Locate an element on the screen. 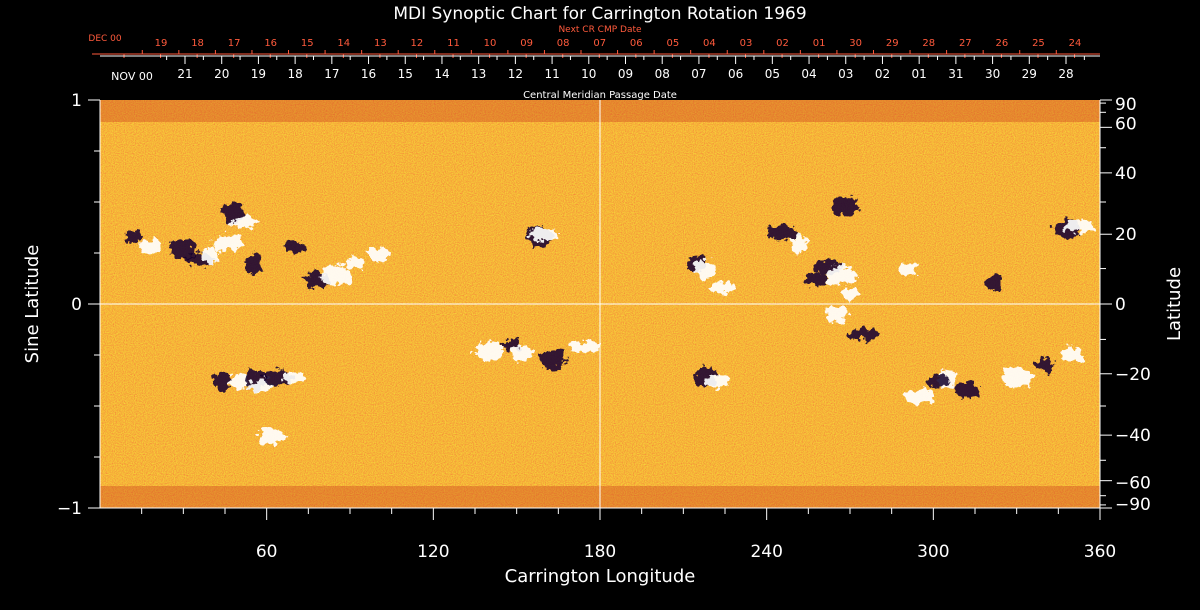 The height and width of the screenshot is (610, 1200). next-cmp-date: 25 is located at coordinates (1038, 43).